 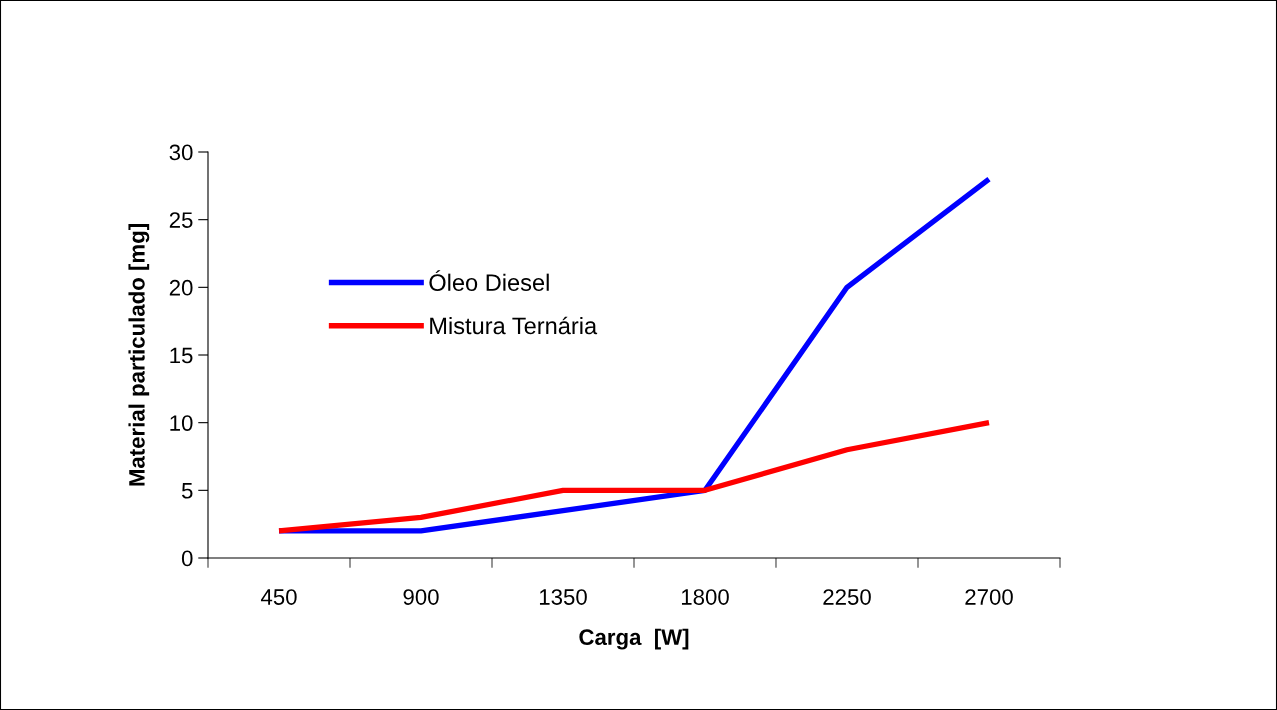 What do you see at coordinates (489, 280) in the screenshot?
I see `legend-label: Óleo Diesel` at bounding box center [489, 280].